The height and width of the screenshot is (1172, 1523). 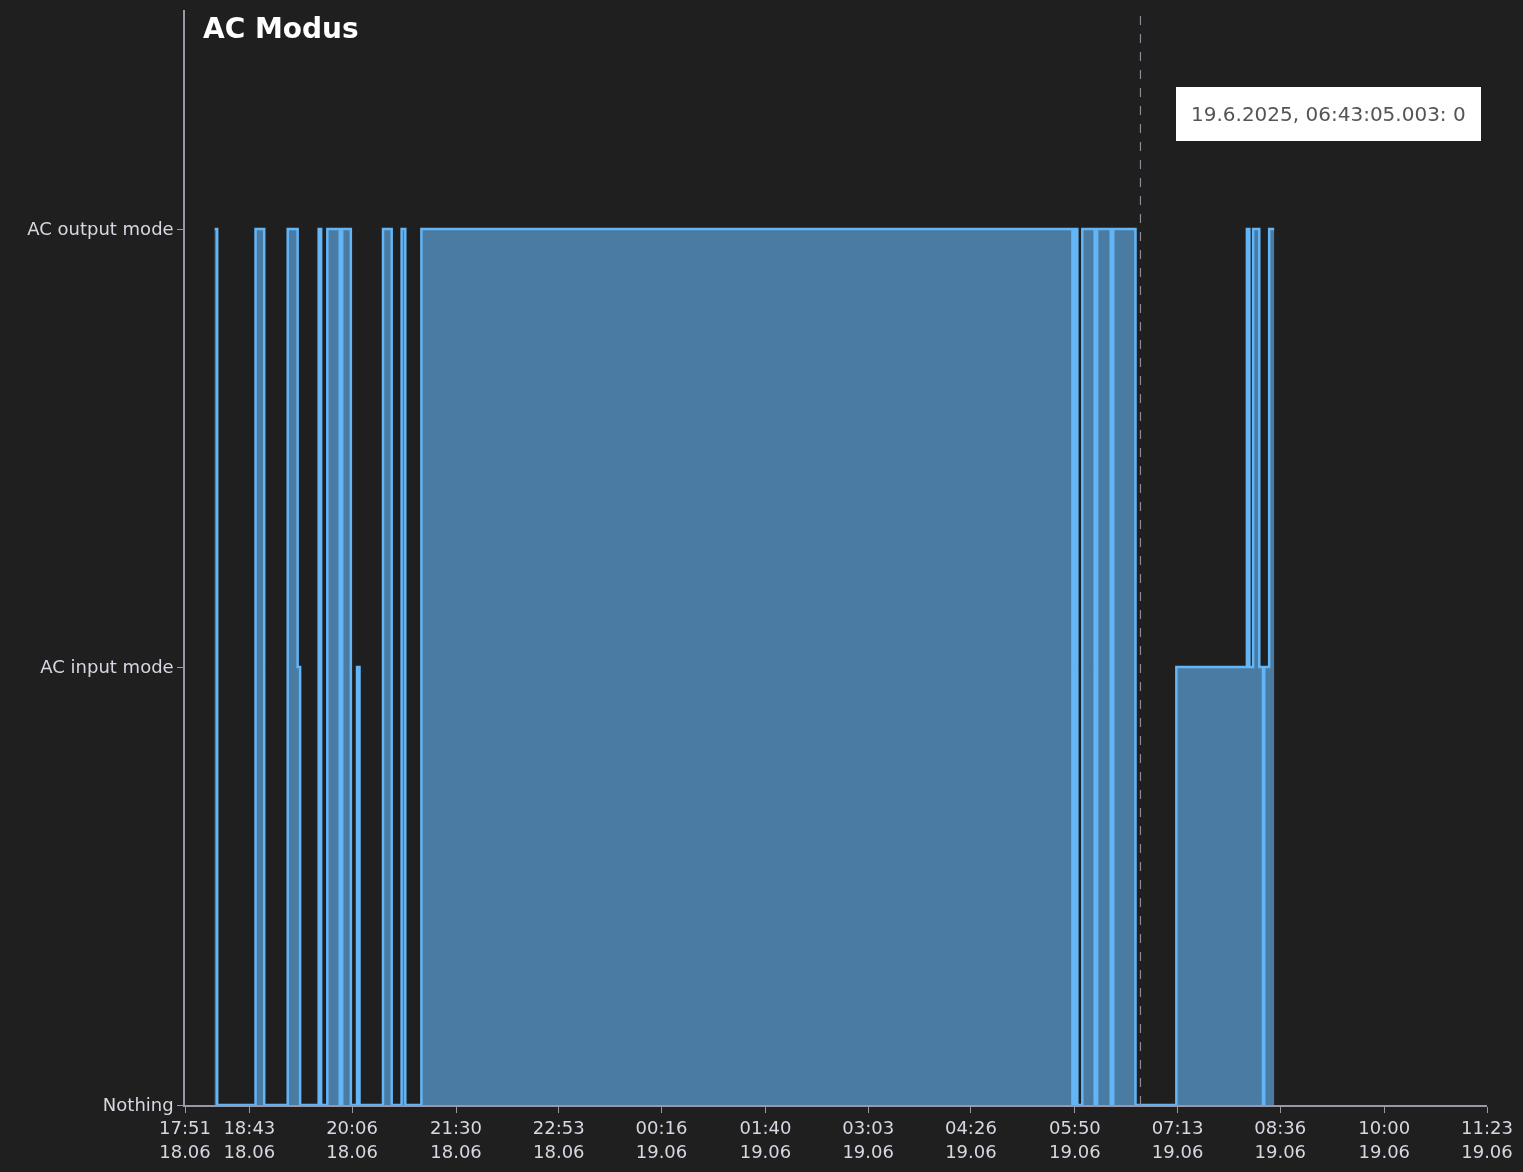 I want to click on x-tick-label: 17:51 18.06, so click(x=185, y=1139).